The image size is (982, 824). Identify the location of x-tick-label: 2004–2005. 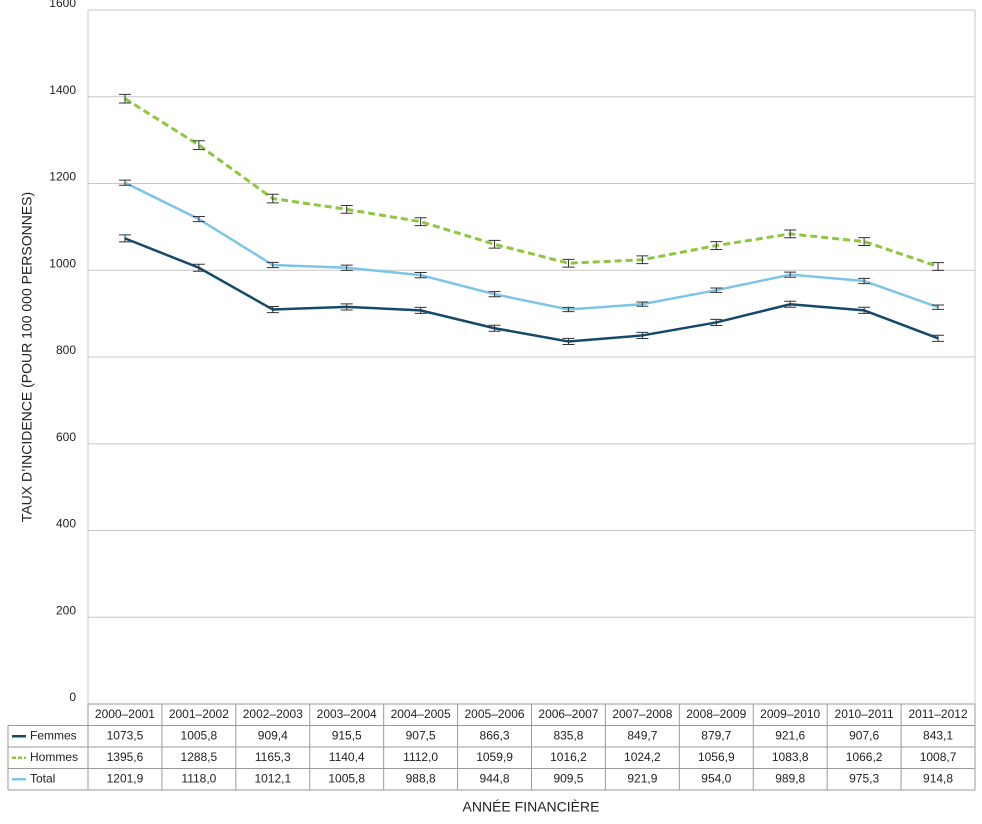
(421, 714).